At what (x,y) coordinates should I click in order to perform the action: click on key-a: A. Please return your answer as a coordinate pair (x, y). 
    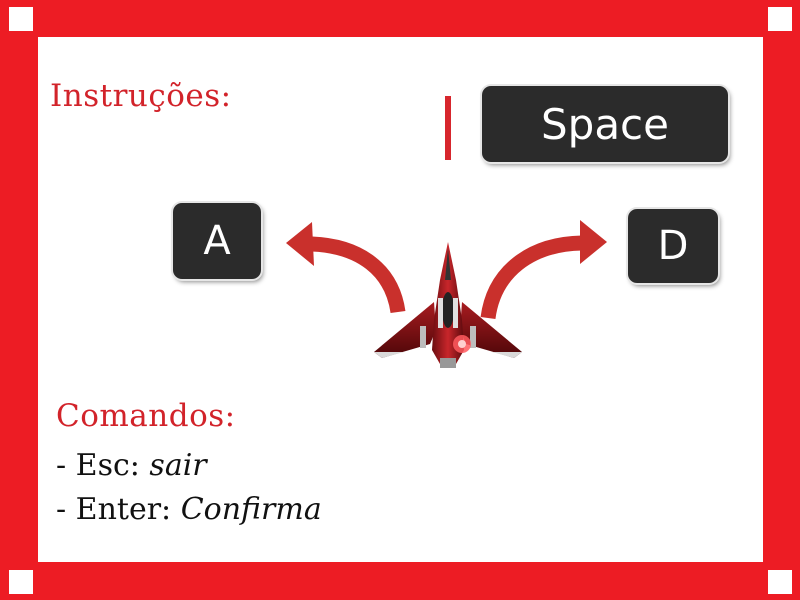
    Looking at the image, I should click on (217, 241).